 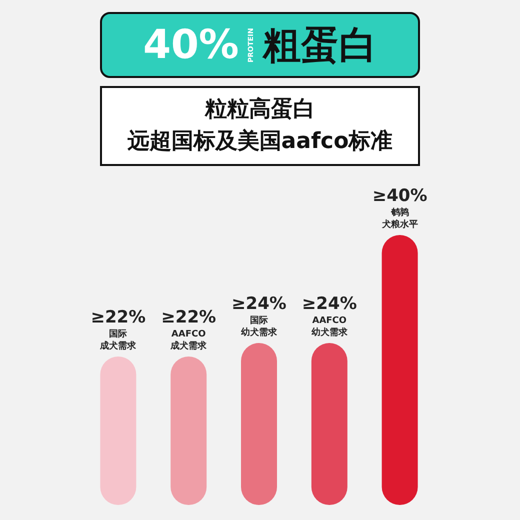 I want to click on data-label: ≥40%, so click(x=400, y=196).